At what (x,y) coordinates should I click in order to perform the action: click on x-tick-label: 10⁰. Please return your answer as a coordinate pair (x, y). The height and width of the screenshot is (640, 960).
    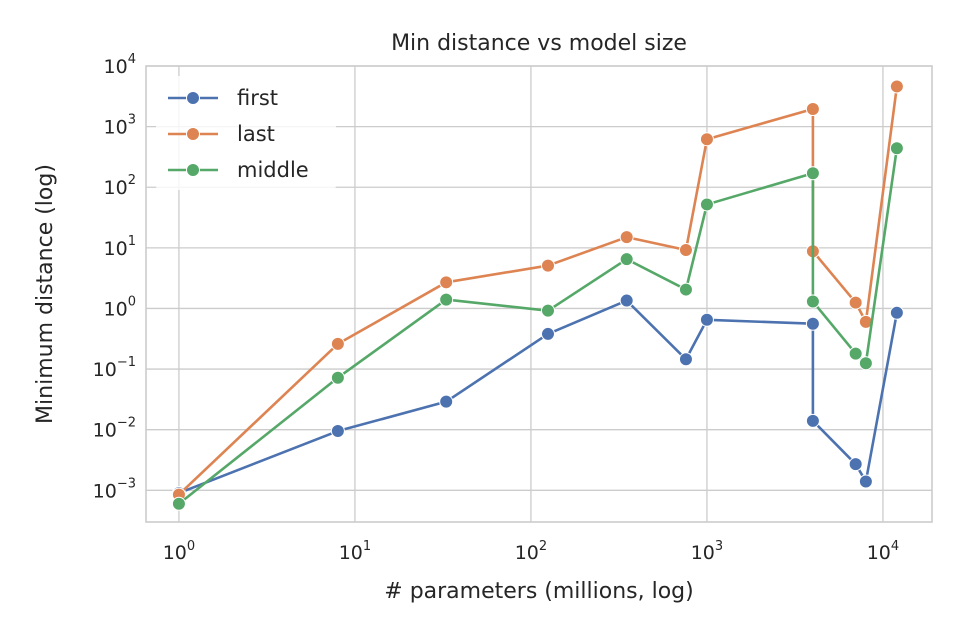
    Looking at the image, I should click on (179, 551).